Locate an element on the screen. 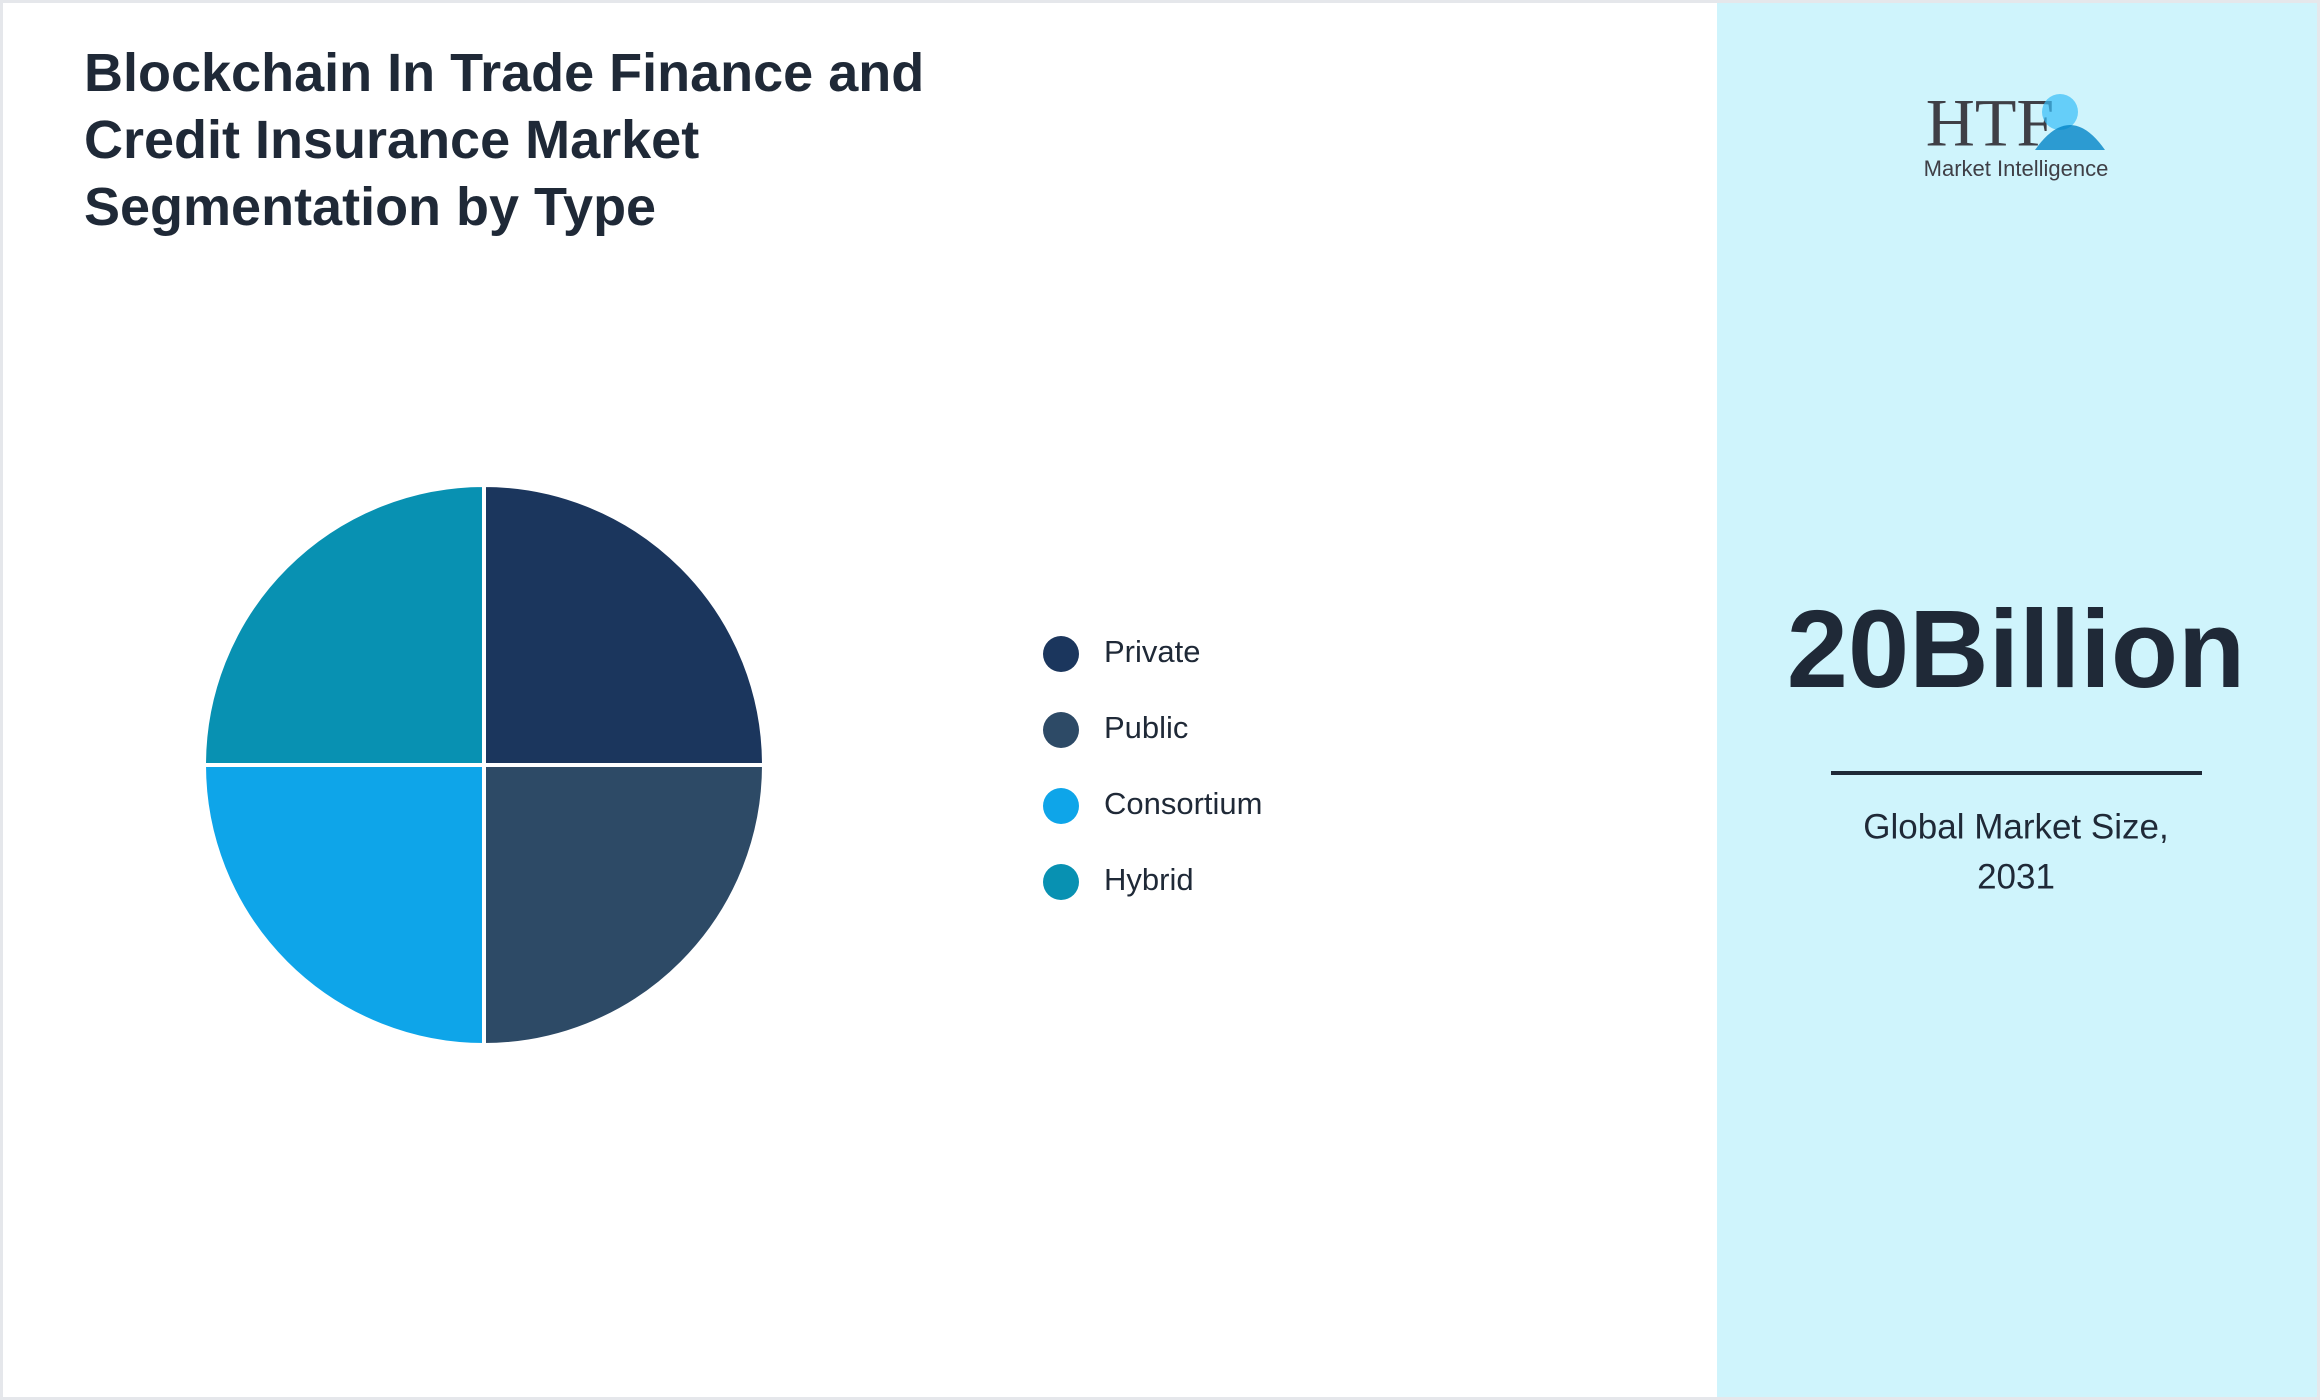 This screenshot has height=1400, width=2320. legend-label: Consortium is located at coordinates (1183, 803).